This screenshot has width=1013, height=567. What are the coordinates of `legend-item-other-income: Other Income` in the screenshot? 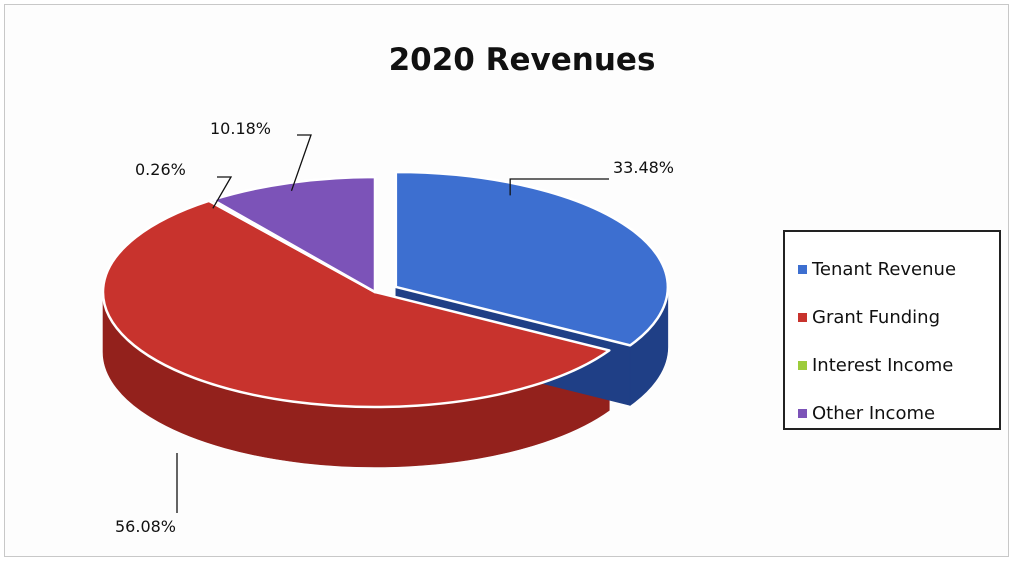 It's located at (898, 413).